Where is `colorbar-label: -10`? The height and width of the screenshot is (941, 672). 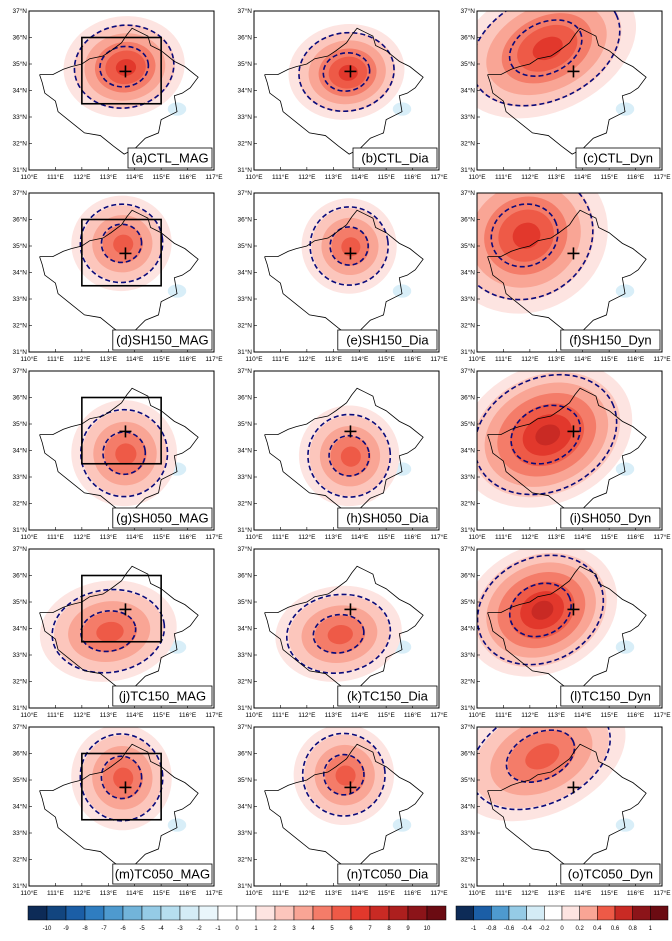
colorbar-label: -10 is located at coordinates (47, 929).